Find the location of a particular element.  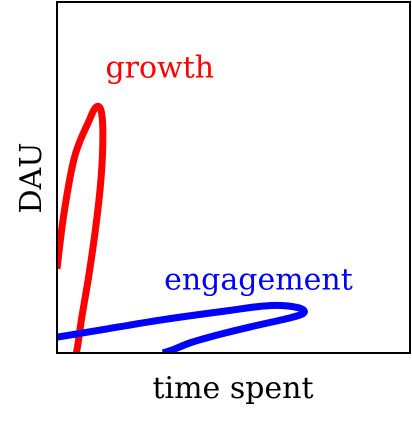

y-axis-label: DAU is located at coordinates (31, 177).